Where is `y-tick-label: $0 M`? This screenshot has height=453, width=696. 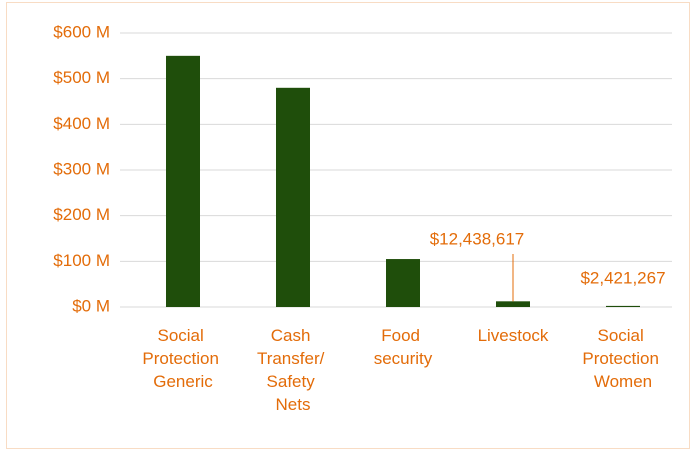 y-tick-label: $0 M is located at coordinates (91, 305).